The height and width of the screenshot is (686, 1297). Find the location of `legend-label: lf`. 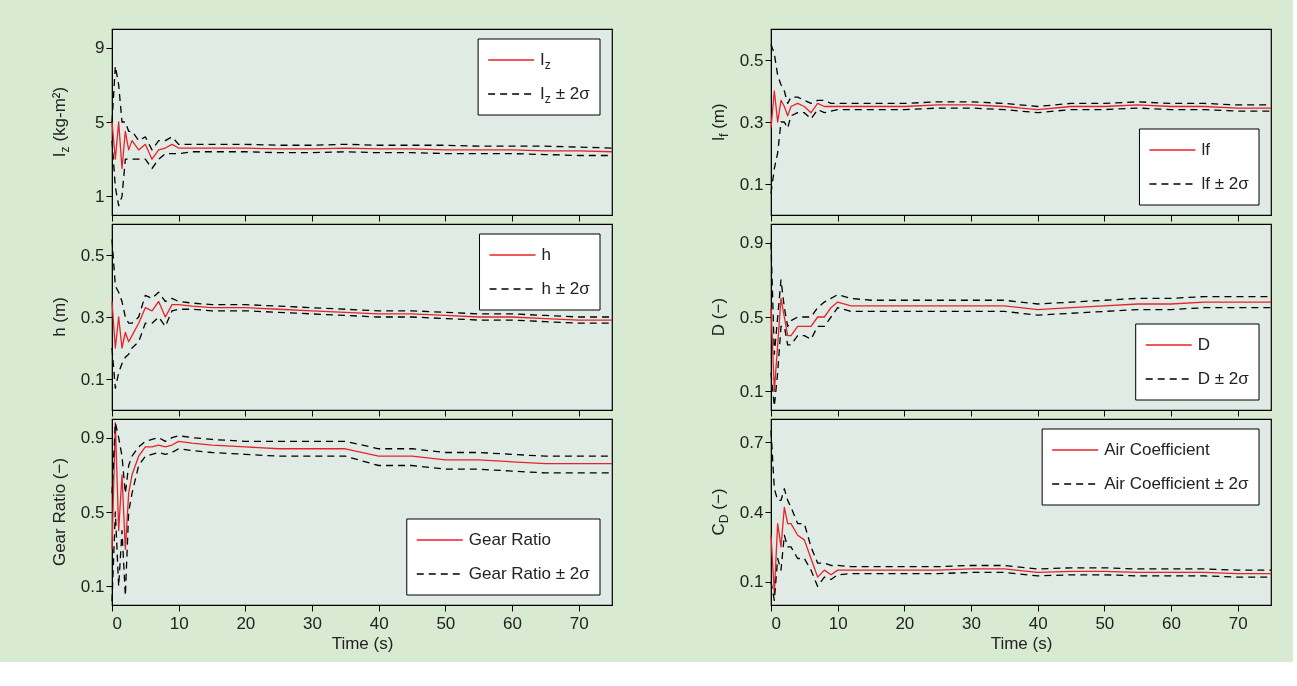

legend-label: lf is located at coordinates (1206, 149).